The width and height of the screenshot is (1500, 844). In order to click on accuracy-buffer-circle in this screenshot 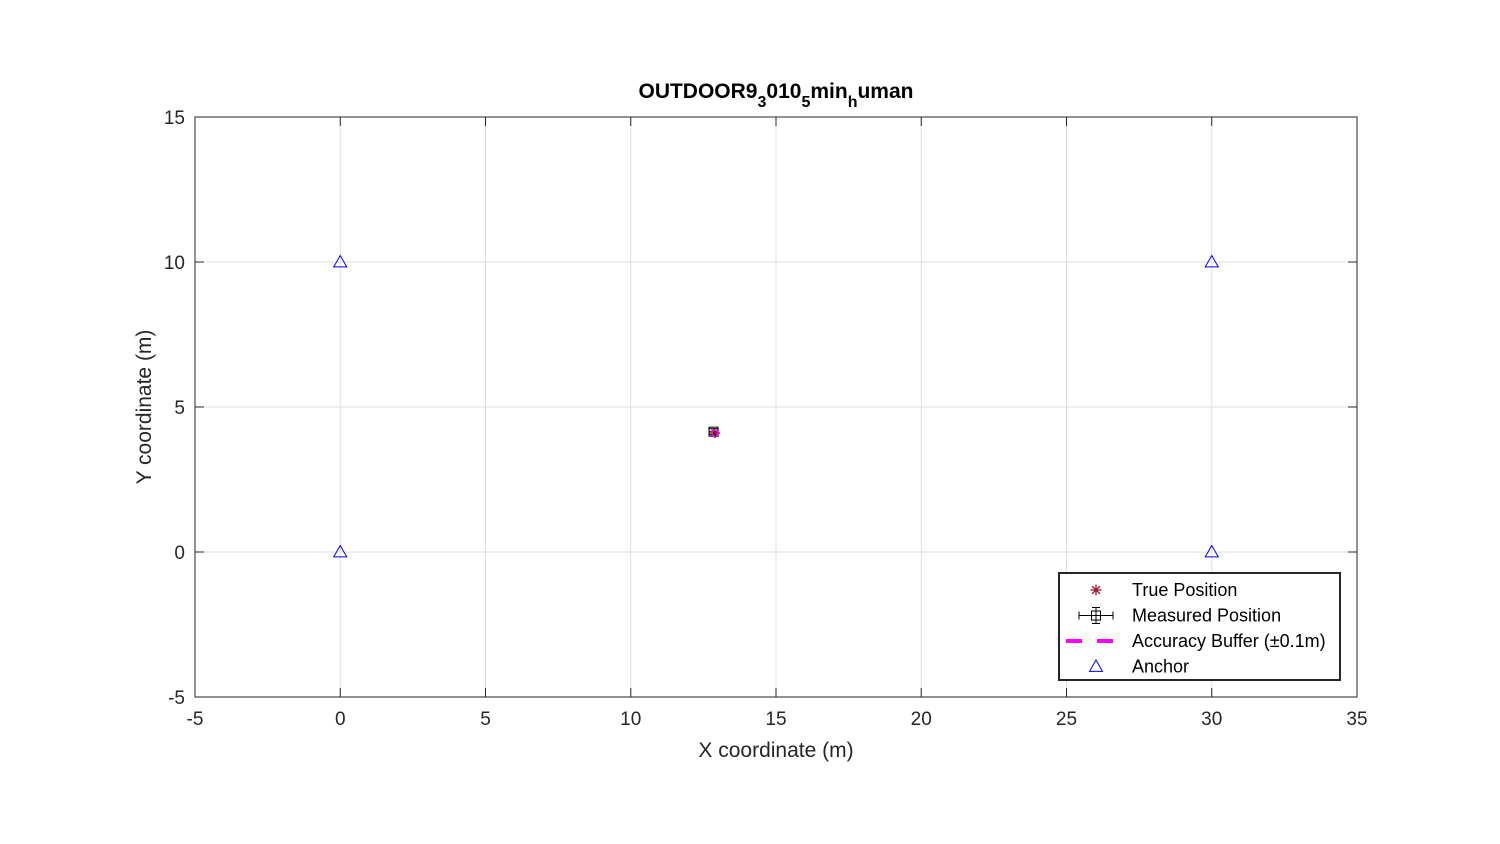, I will do `click(714, 433)`.